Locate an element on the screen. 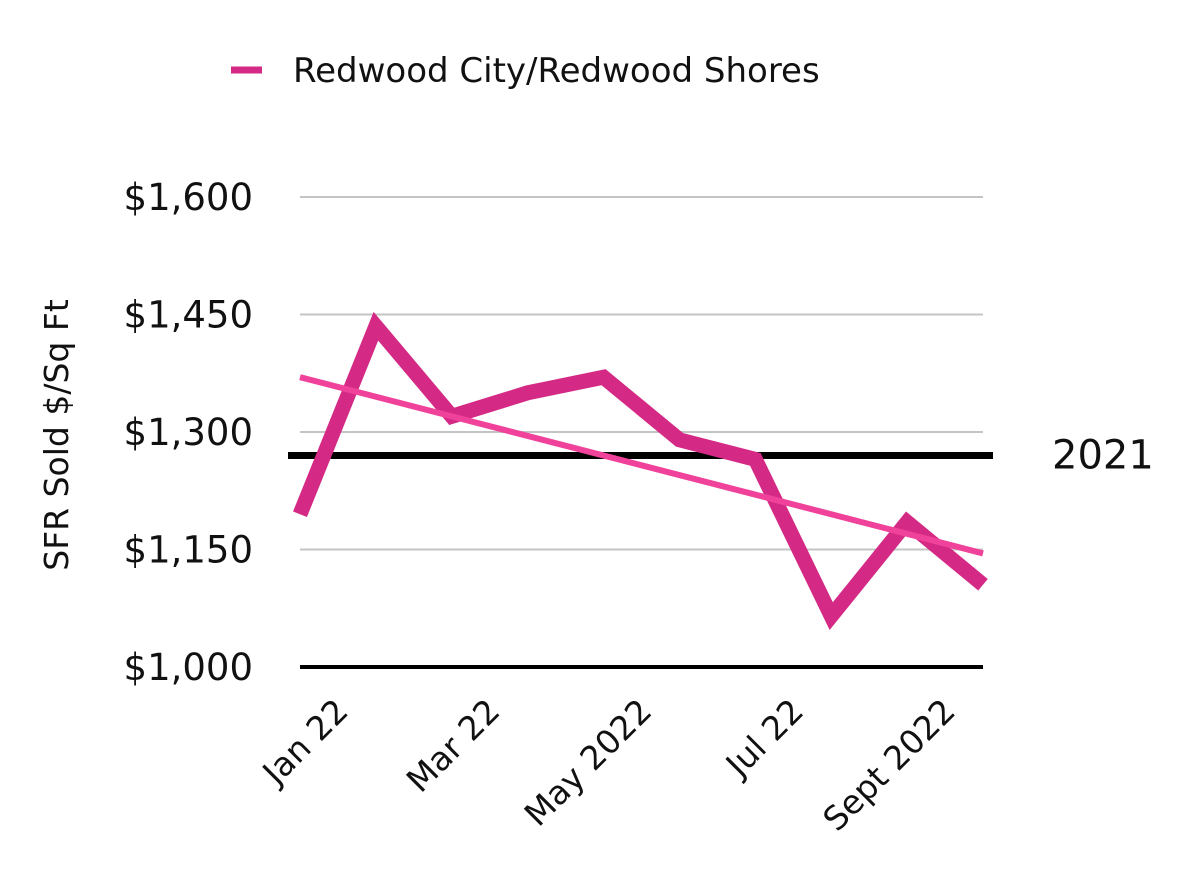 The height and width of the screenshot is (889, 1189). x-tick-label: Jul 22 is located at coordinates (764, 738).